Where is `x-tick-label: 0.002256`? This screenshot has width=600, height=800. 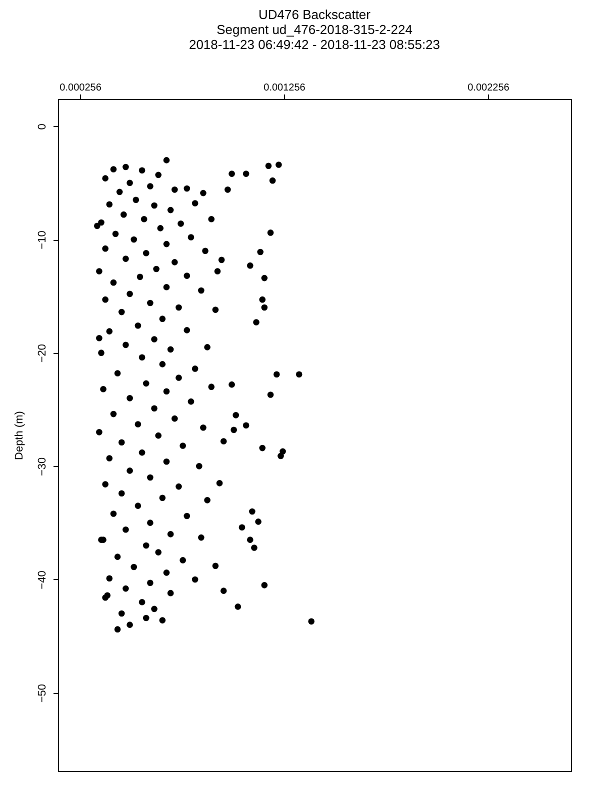 x-tick-label: 0.002256 is located at coordinates (489, 88).